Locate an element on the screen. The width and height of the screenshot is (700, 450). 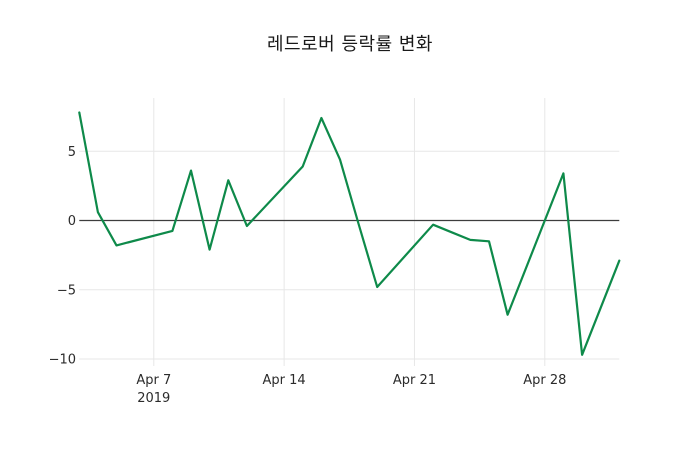
x-tick-label: Apr 14 is located at coordinates (284, 380).